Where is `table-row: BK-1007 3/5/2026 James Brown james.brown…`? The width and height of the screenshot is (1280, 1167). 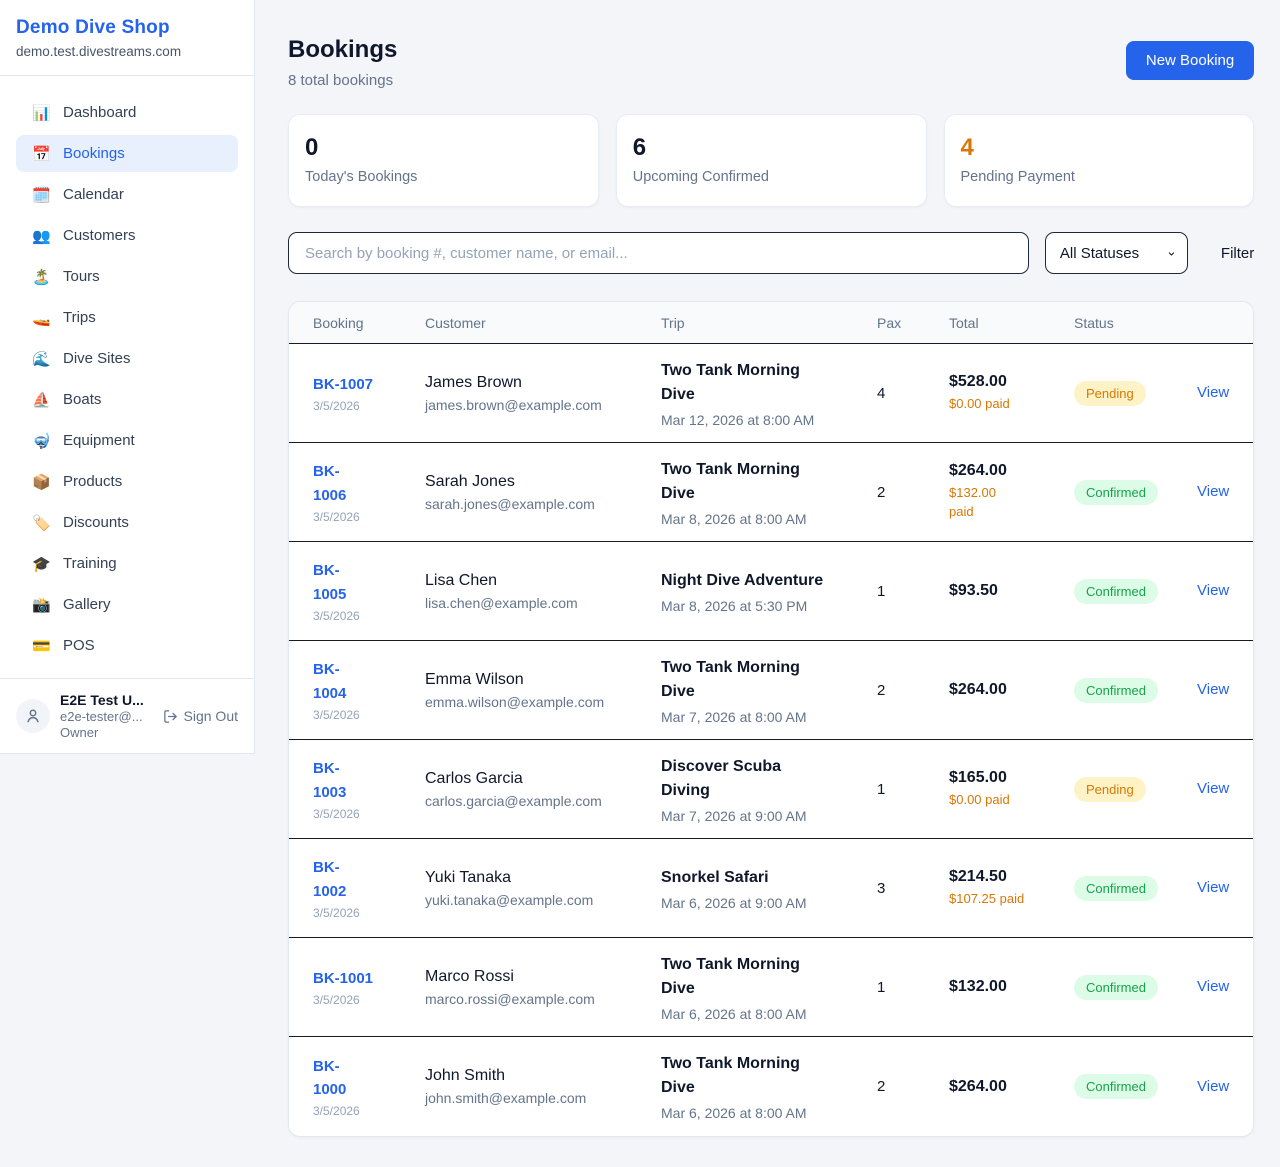 table-row: BK-1007 3/5/2026 James Brown james.brown… is located at coordinates (771, 393).